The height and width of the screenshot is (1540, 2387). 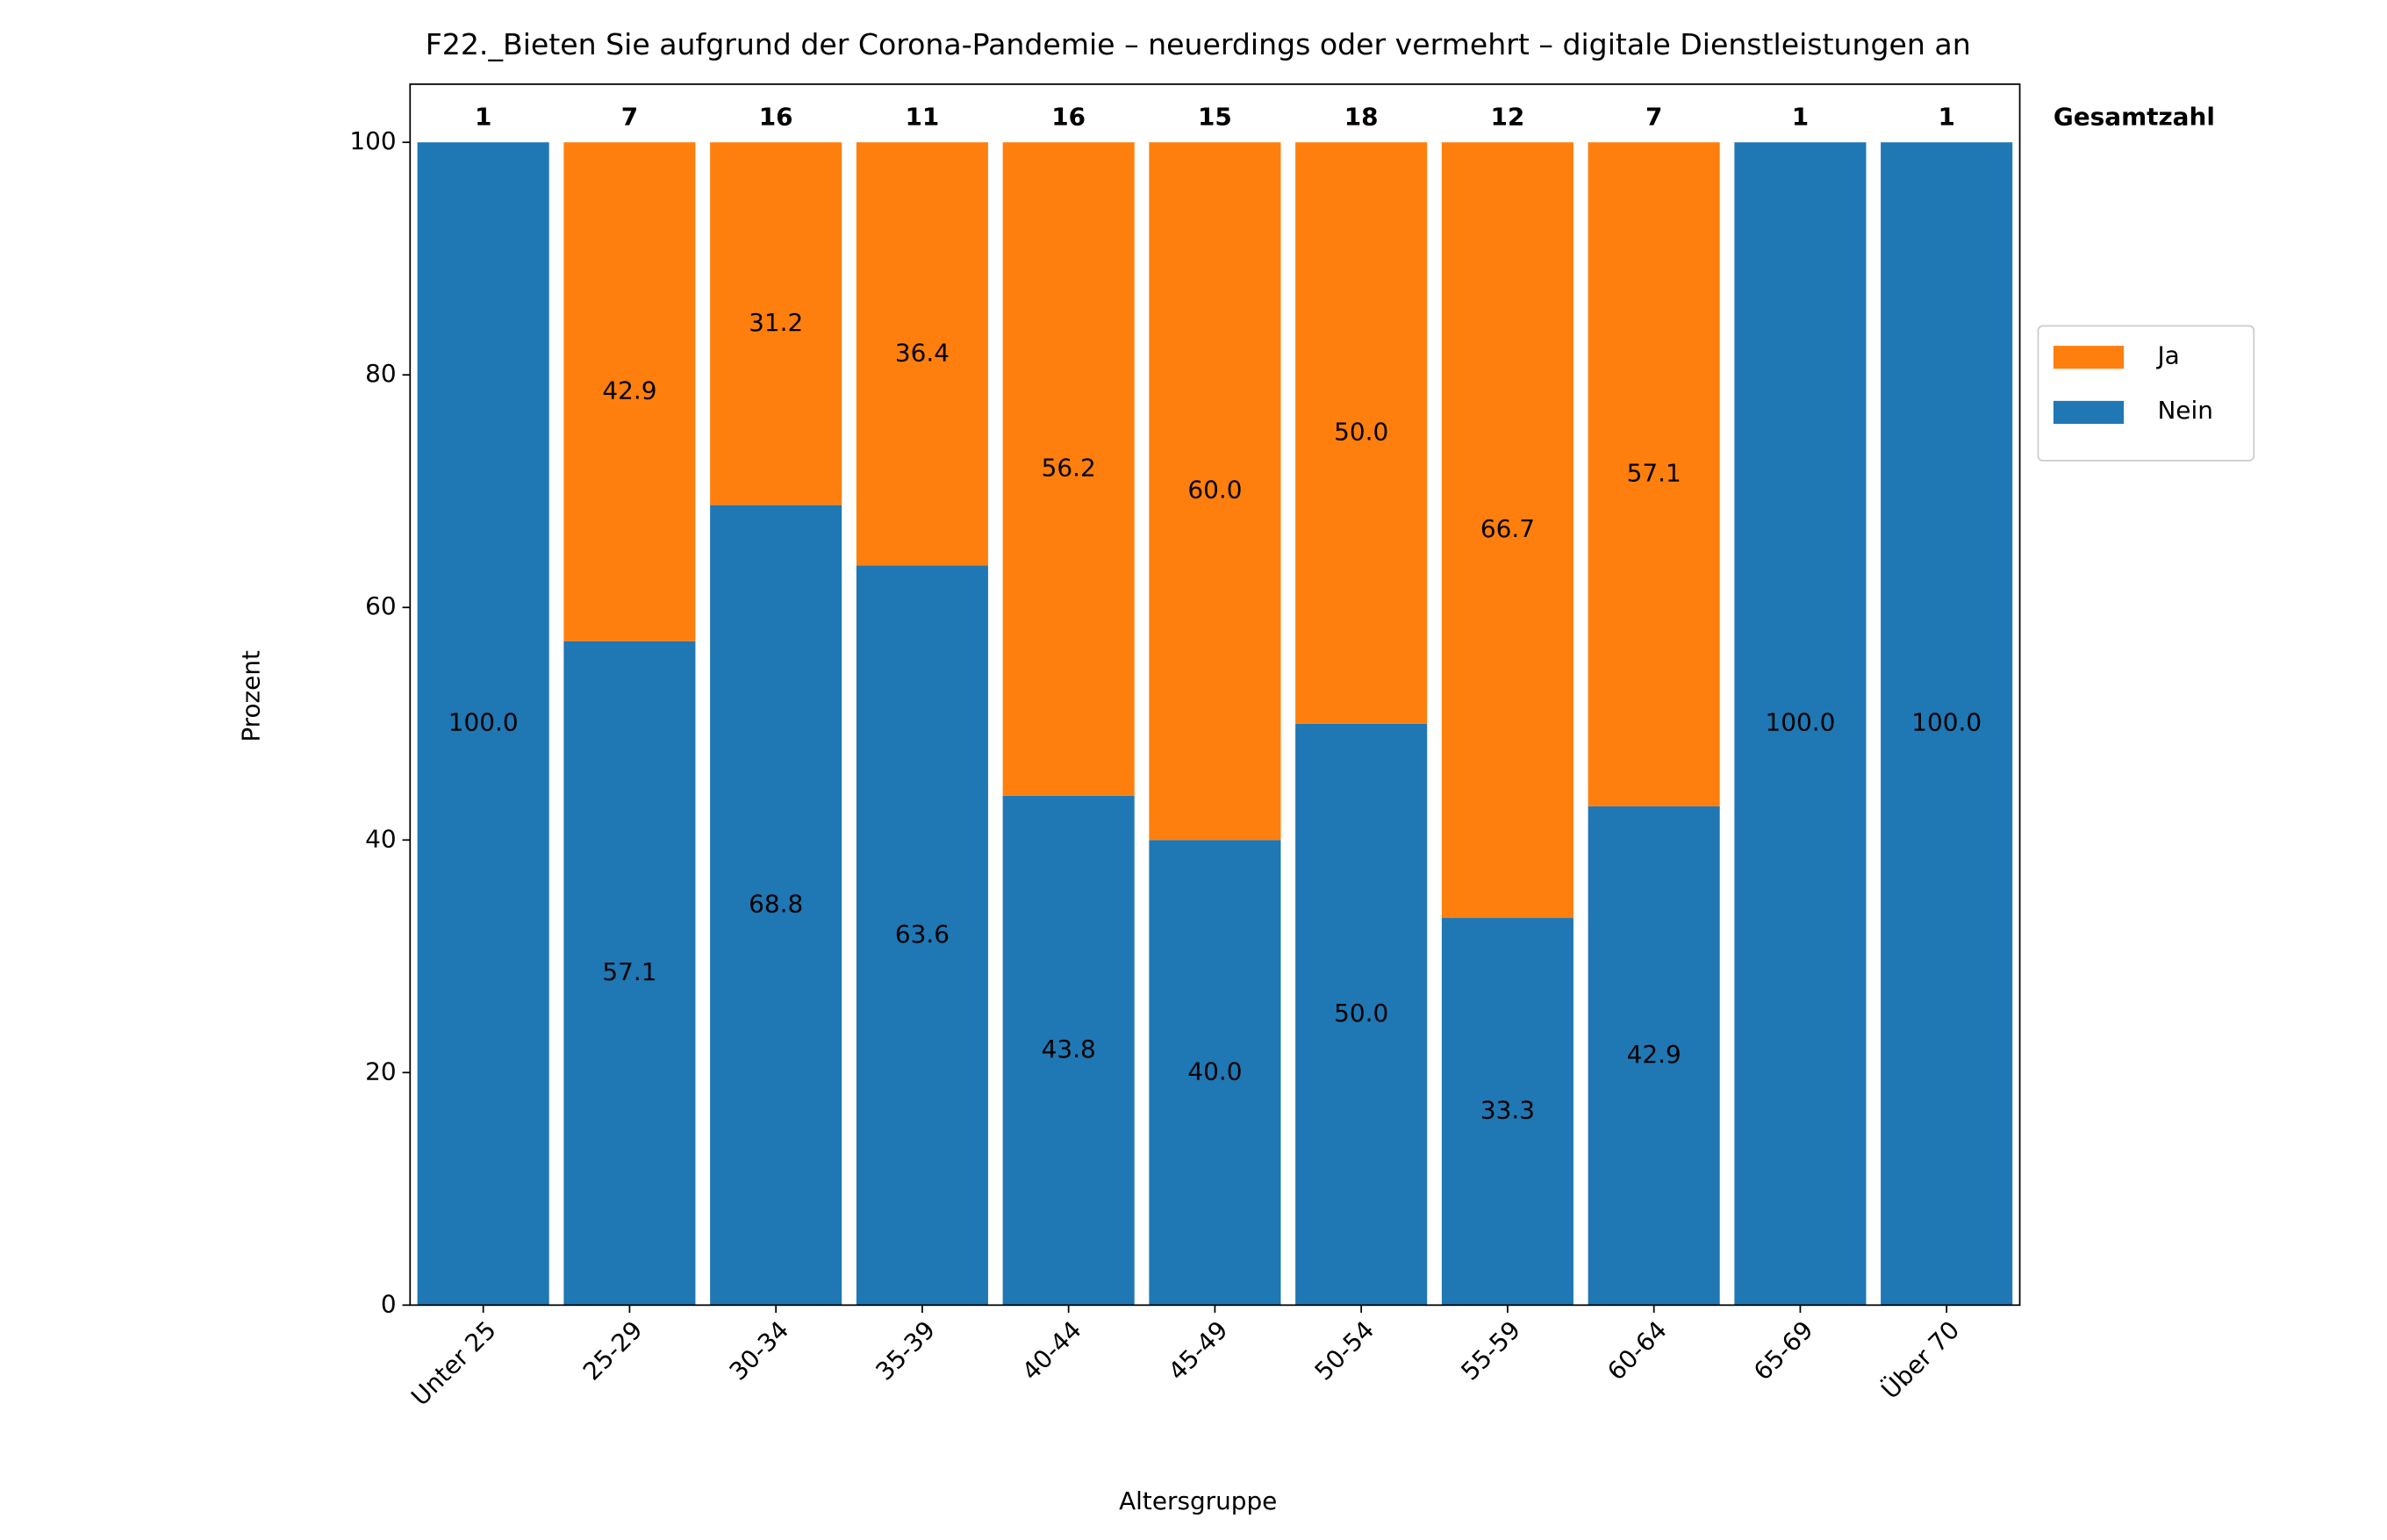 What do you see at coordinates (923, 116) in the screenshot?
I see `total-label: 11` at bounding box center [923, 116].